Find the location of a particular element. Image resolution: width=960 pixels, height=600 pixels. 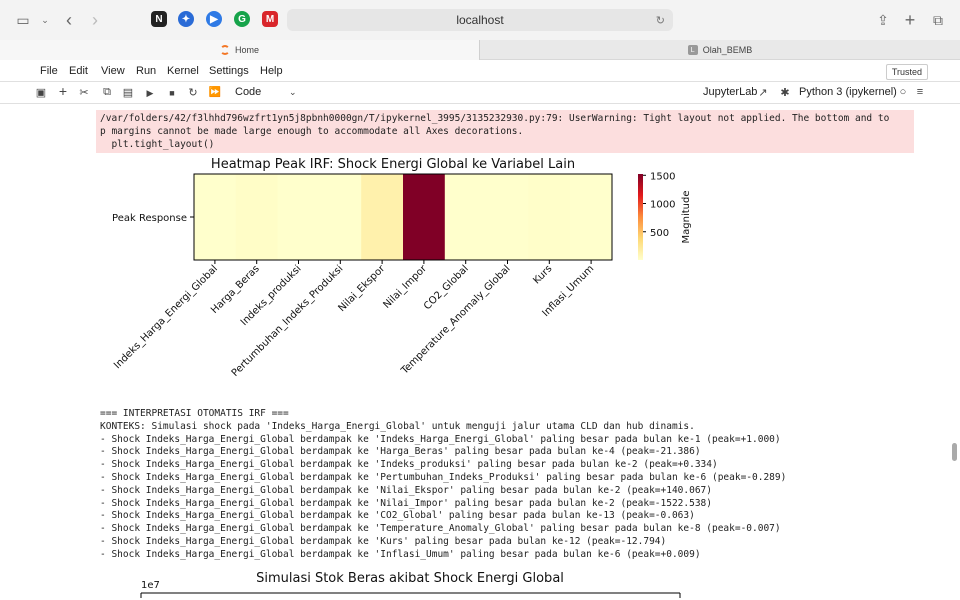

address-bar: localhost ↻ is located at coordinates (480, 20).